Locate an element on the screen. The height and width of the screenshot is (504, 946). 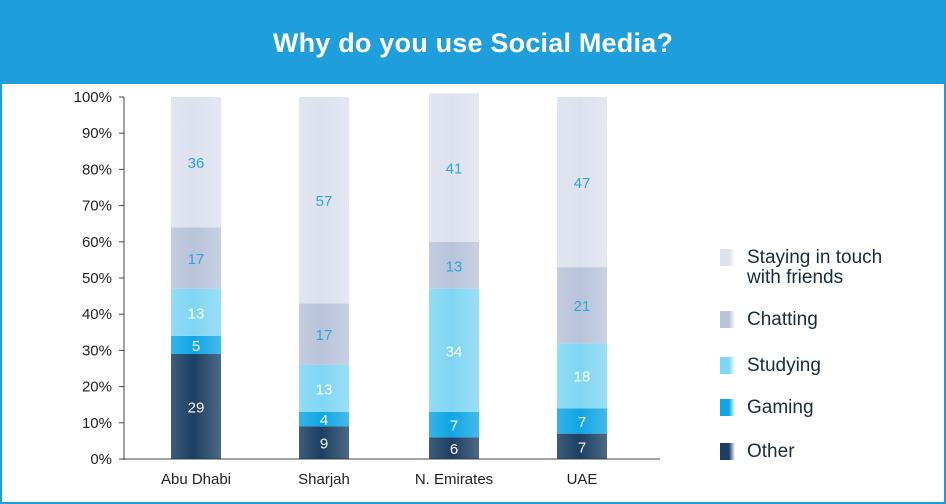
x-tick-label: Abu Dhabi is located at coordinates (196, 479).